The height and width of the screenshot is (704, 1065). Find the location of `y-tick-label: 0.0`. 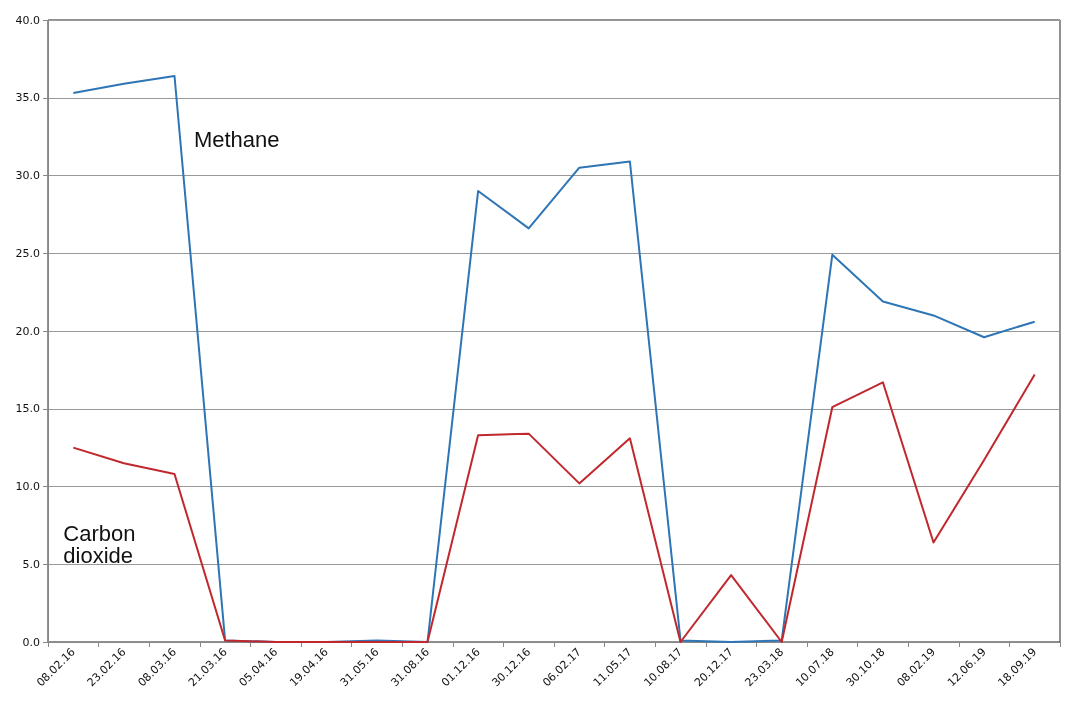

y-tick-label: 0.0 is located at coordinates (31, 642).